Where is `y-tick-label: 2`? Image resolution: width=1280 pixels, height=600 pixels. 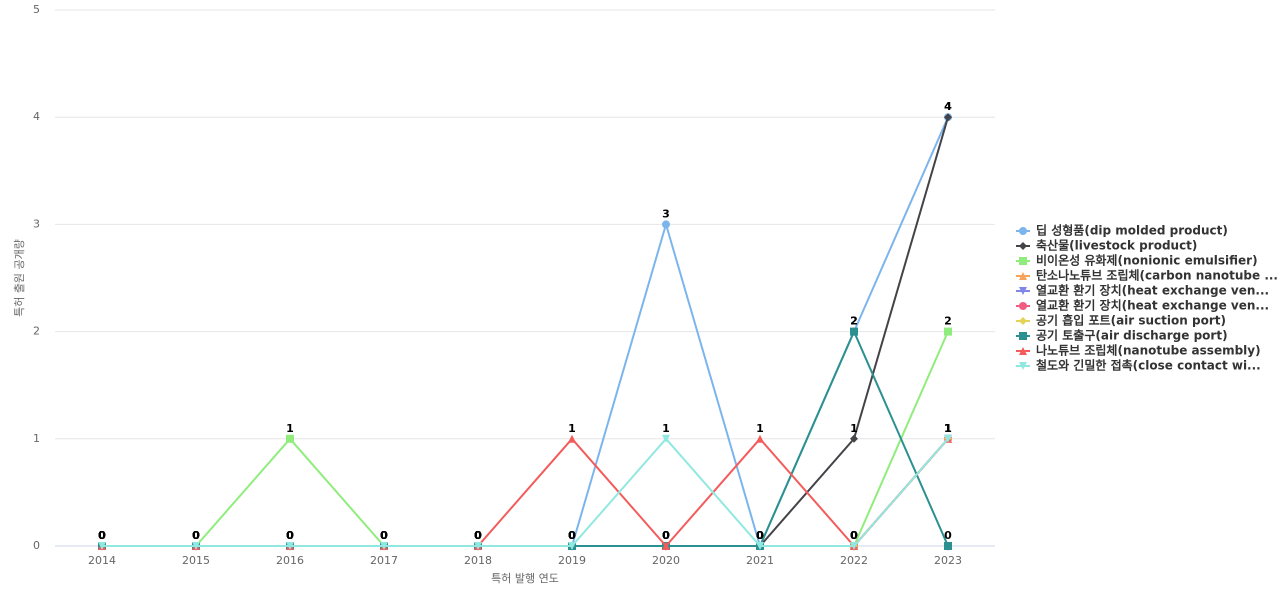 y-tick-label: 2 is located at coordinates (36, 331).